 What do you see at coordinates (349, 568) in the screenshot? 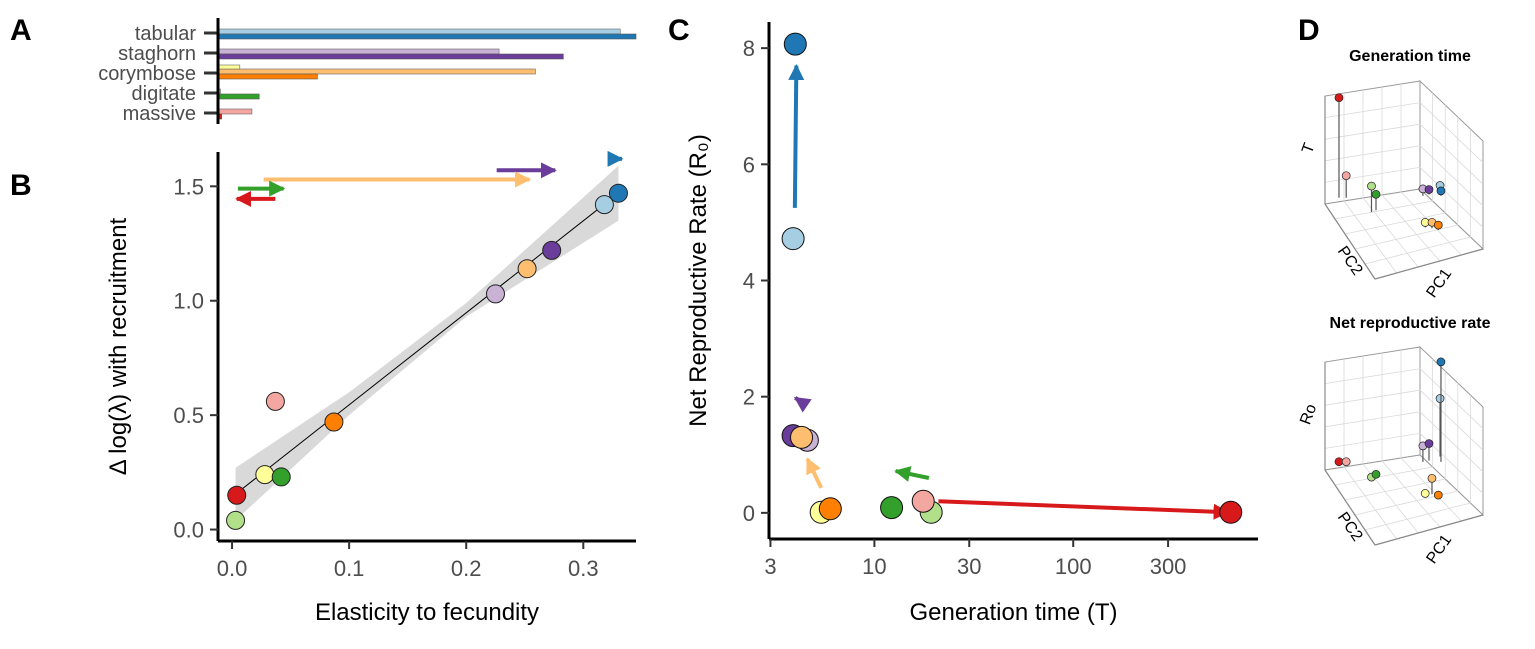
I see `x-tick-label: 0.1` at bounding box center [349, 568].